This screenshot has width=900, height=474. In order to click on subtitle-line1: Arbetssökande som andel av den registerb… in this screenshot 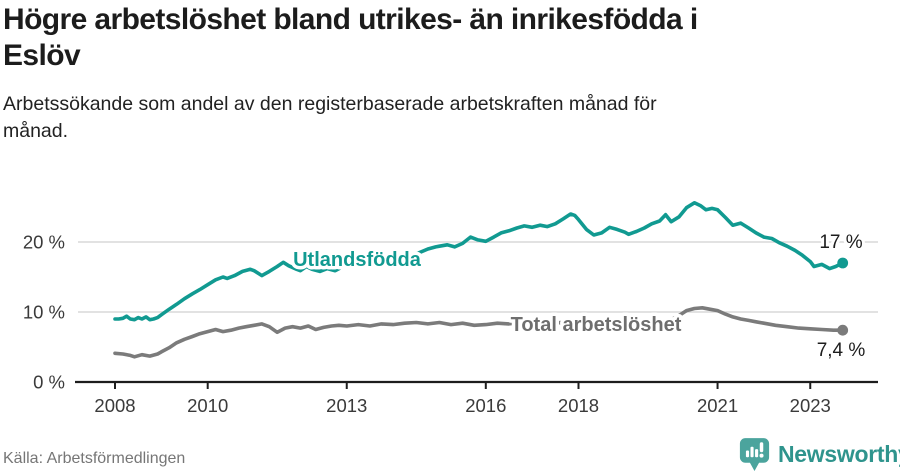, I will do `click(330, 104)`.